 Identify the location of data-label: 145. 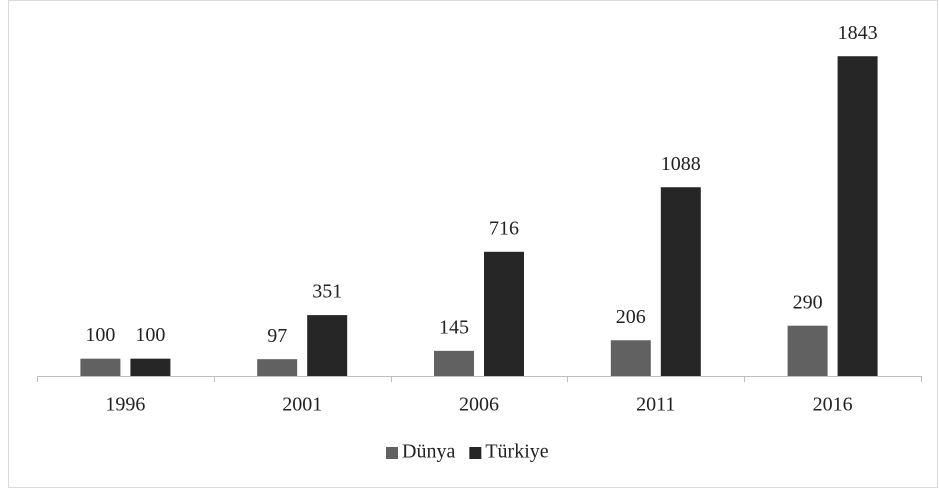
(454, 327).